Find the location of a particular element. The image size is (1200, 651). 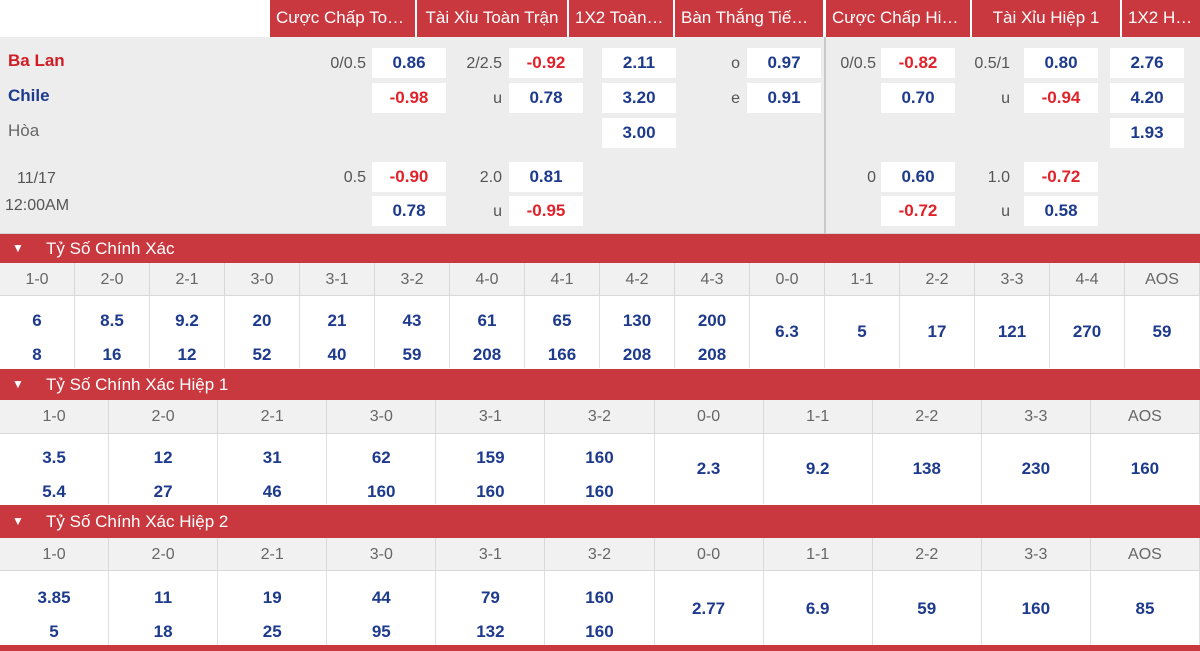

home-score-odds: 31 is located at coordinates (272, 457).